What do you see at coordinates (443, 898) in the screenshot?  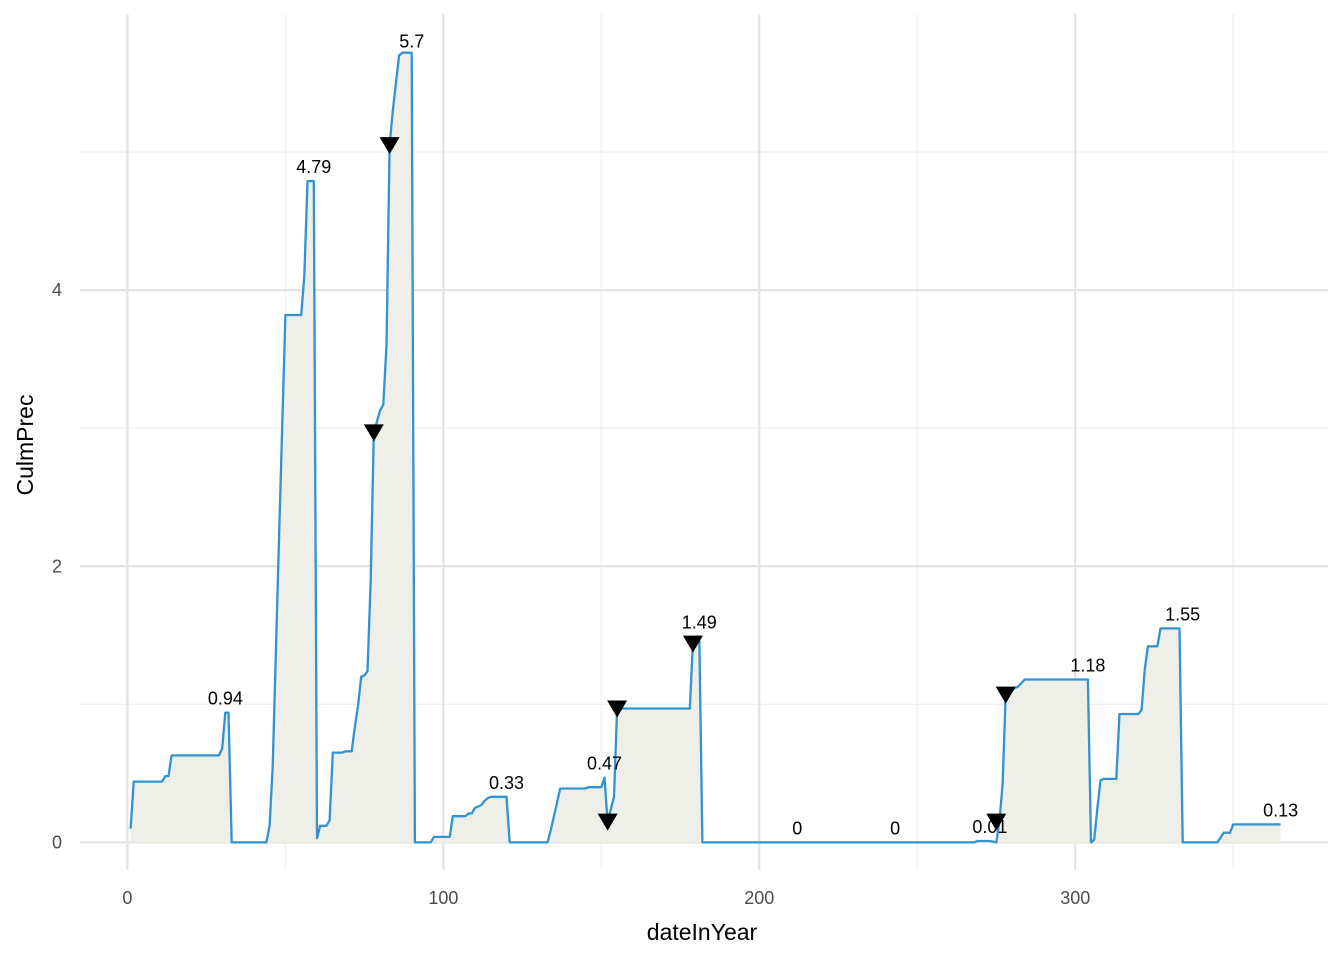 I see `x-tick-label: 100` at bounding box center [443, 898].